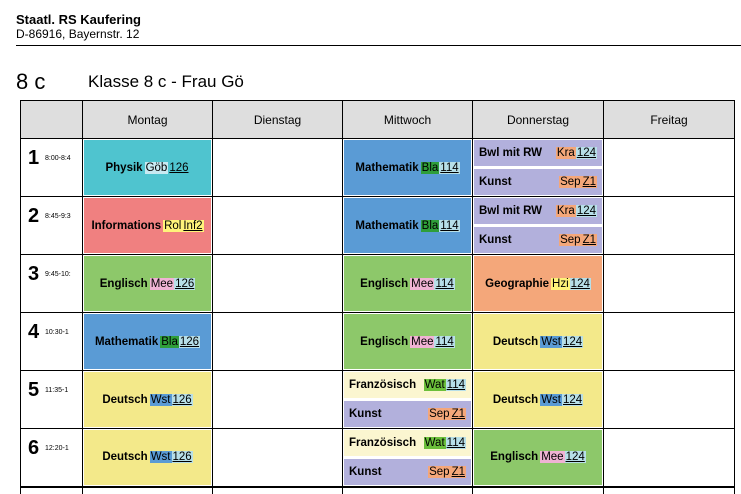 The height and width of the screenshot is (494, 741). Describe the element at coordinates (51, 489) in the screenshot. I see `period-label` at that location.